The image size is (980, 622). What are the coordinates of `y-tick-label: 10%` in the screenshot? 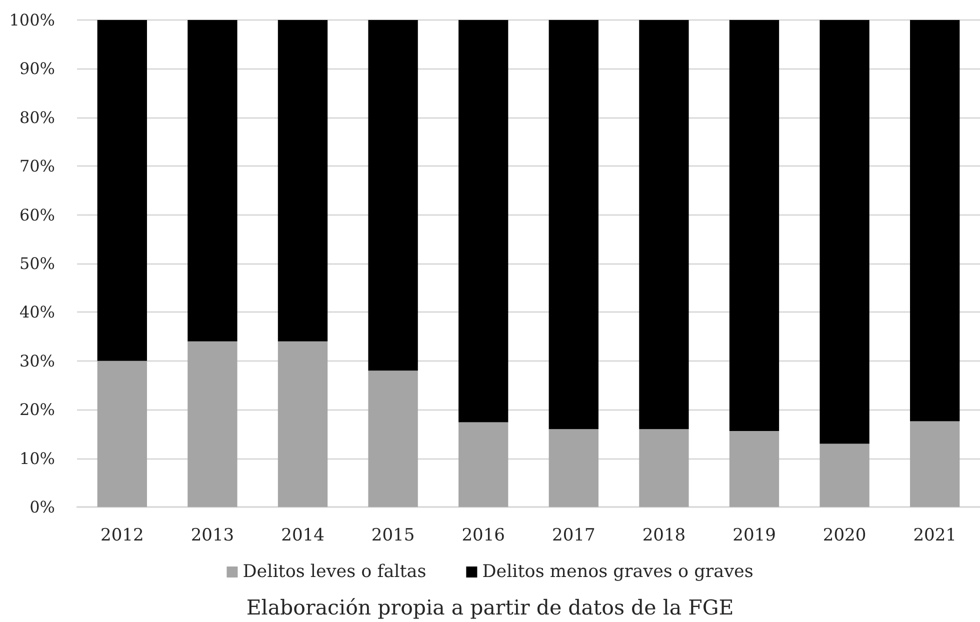 It's located at (37, 458).